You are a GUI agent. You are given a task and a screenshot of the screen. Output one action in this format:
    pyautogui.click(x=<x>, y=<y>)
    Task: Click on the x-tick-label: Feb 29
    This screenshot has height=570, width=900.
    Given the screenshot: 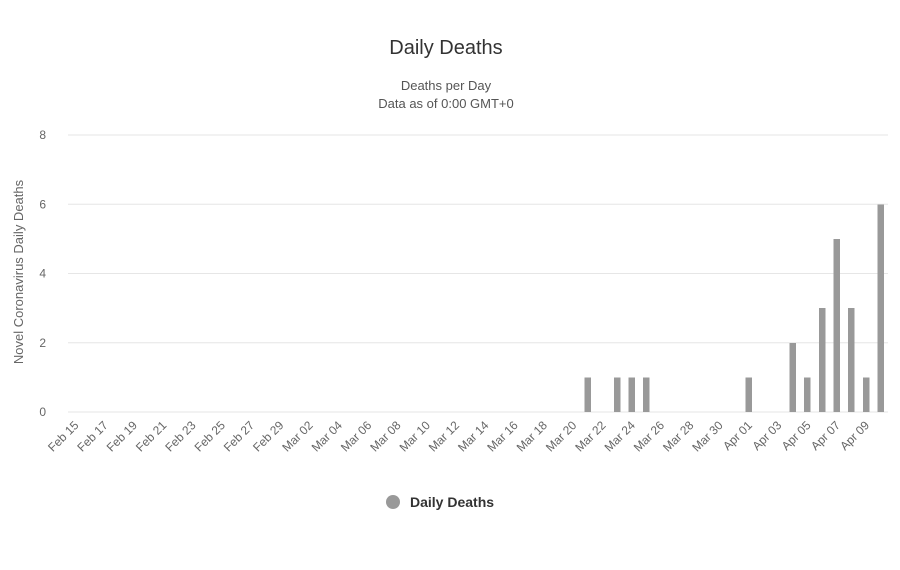 What is the action you would take?
    pyautogui.click(x=268, y=436)
    